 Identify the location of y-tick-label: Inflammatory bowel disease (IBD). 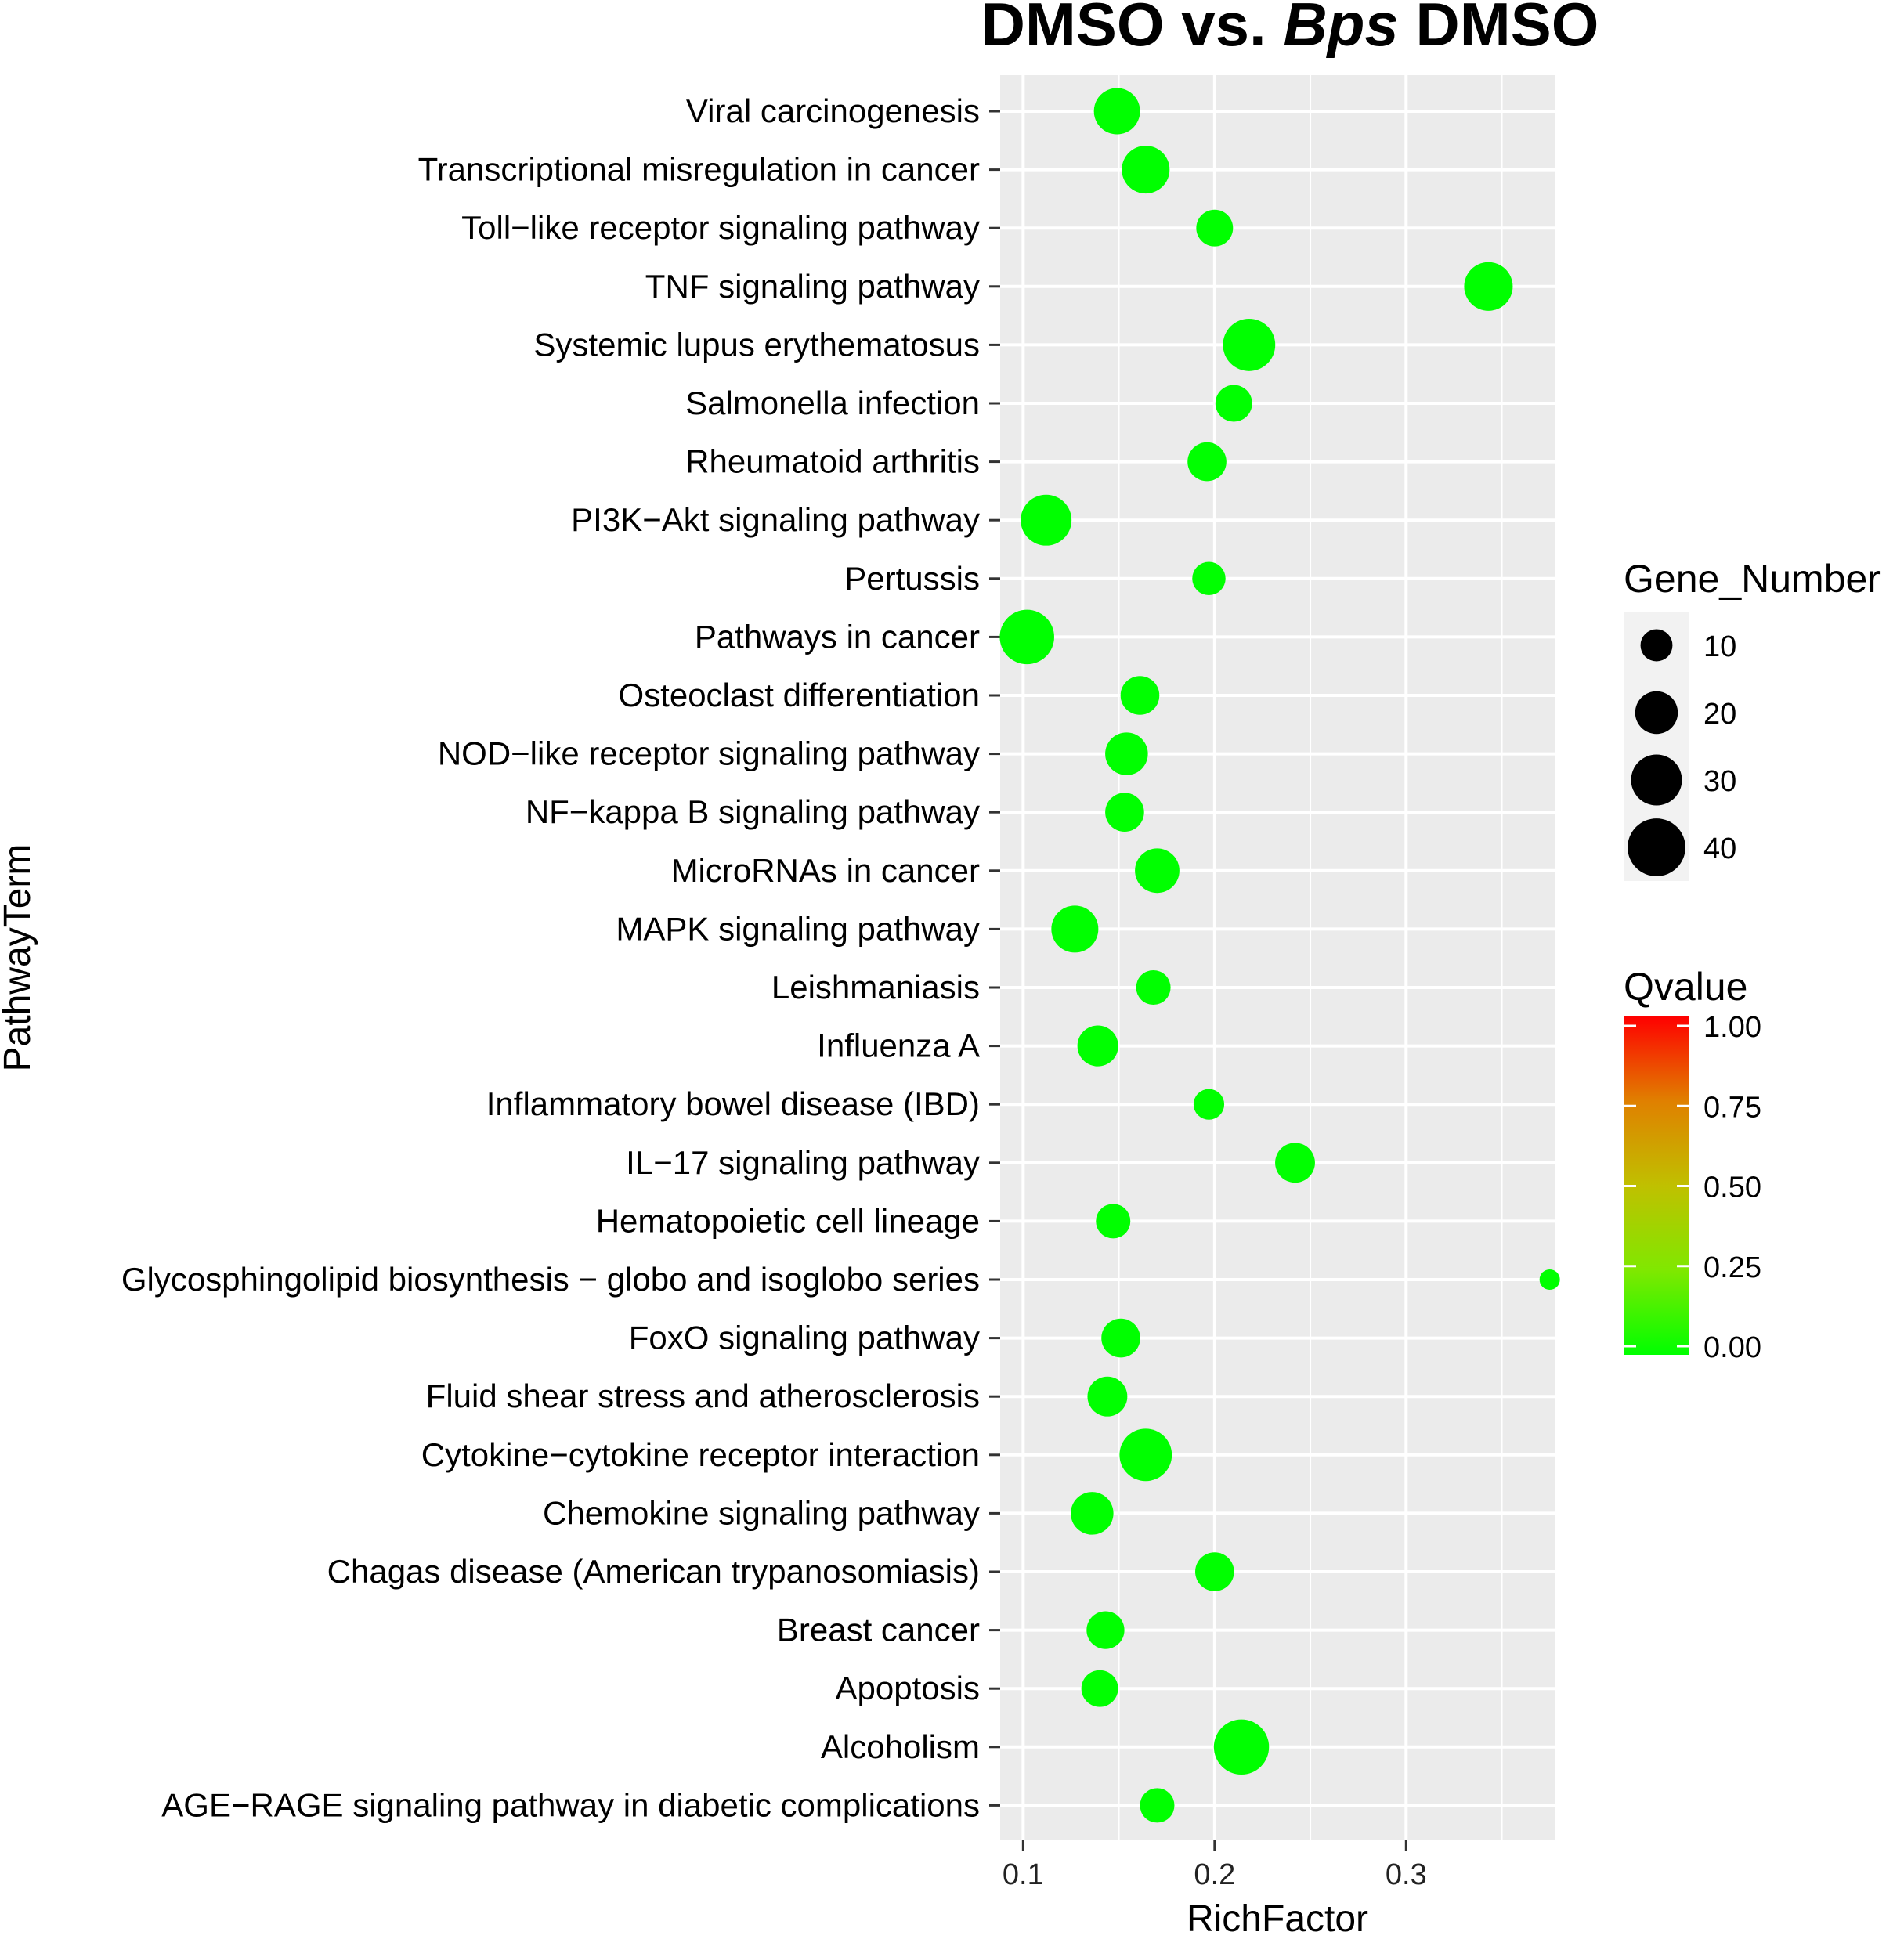
(733, 1103).